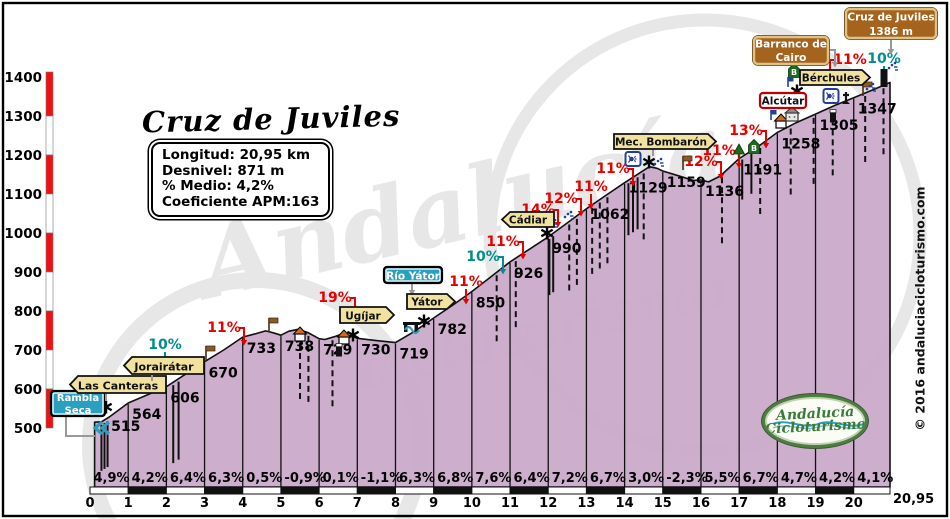 The image size is (950, 519). What do you see at coordinates (28, 351) in the screenshot?
I see `y-tick-label: 700` at bounding box center [28, 351].